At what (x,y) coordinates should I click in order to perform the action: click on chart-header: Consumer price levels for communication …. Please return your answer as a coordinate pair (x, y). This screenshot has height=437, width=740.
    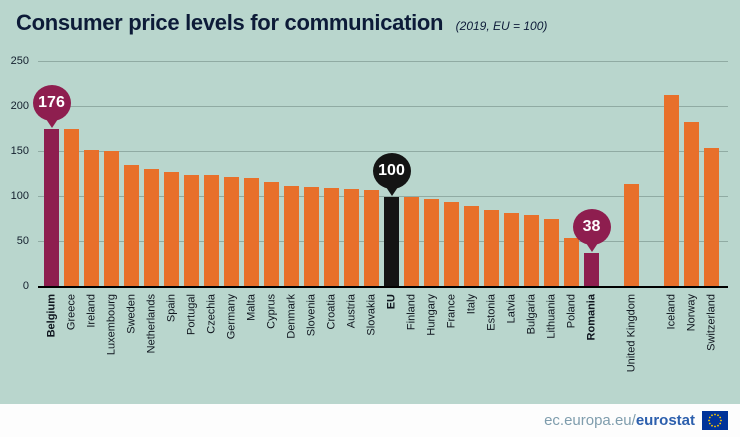
    Looking at the image, I should click on (373, 23).